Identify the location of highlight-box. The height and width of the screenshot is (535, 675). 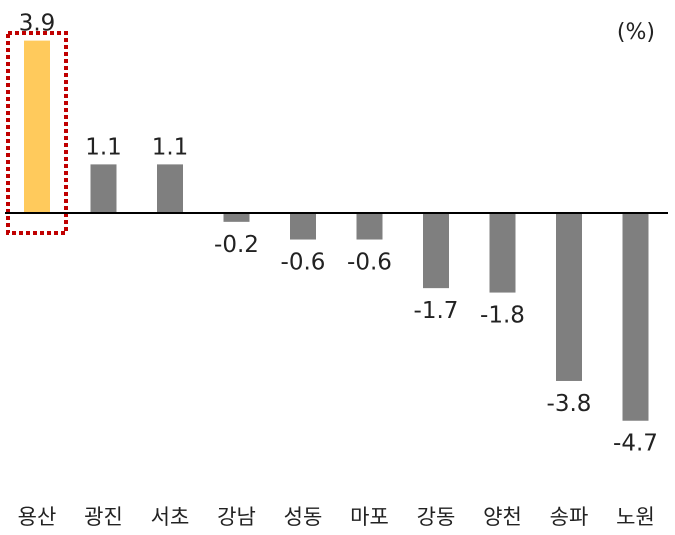
(37, 133).